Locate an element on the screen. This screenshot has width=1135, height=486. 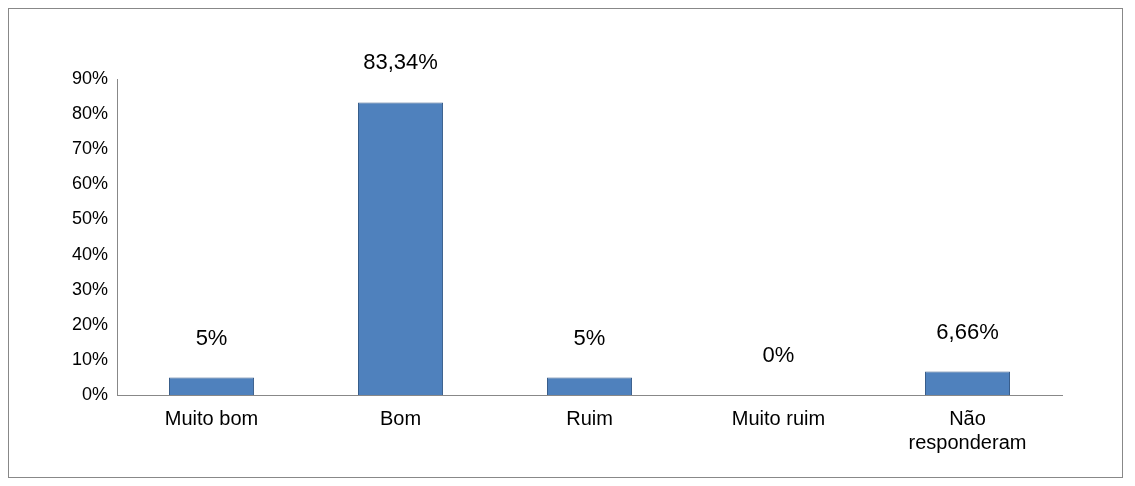
x-tick-label: Muito ruim is located at coordinates (778, 417).